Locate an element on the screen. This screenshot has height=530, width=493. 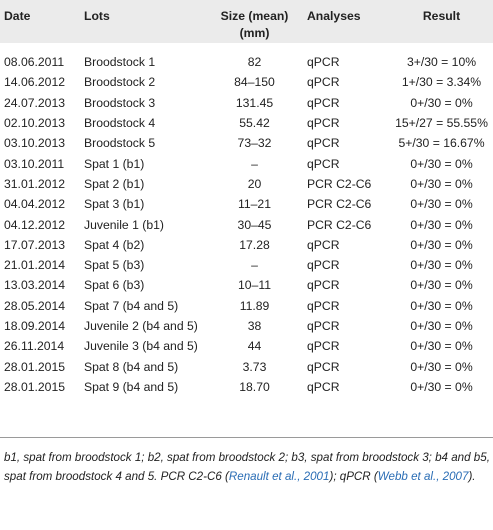
cell-lot: Spat 5 (b3) is located at coordinates (114, 265).